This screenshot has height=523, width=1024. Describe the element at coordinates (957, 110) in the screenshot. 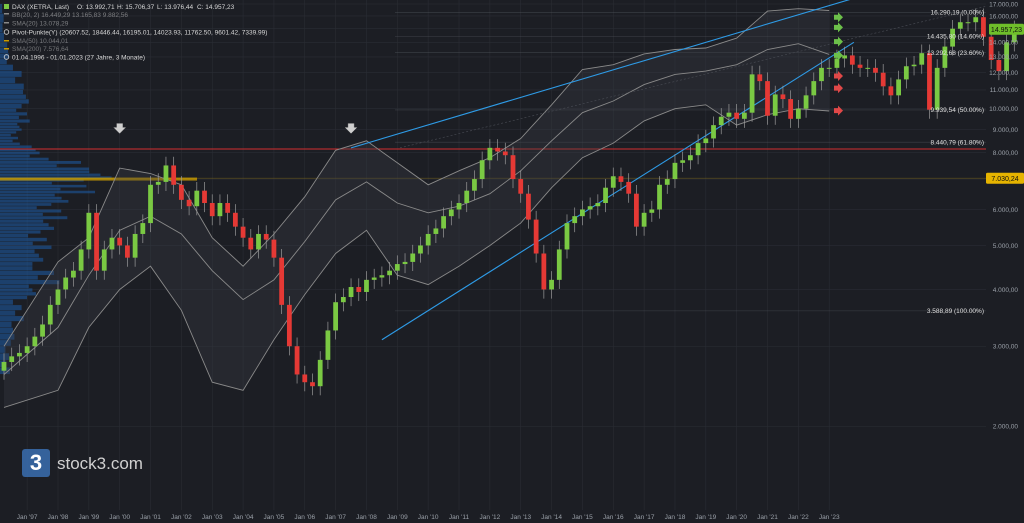

I see `fib-label-3: 9.939,54 (50.00%)` at that location.